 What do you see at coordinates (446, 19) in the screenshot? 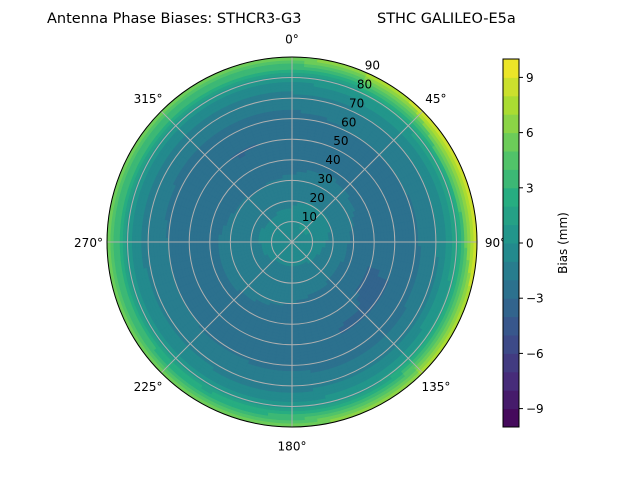
I see `chart-title-right: STHC GALILEO-E5a` at bounding box center [446, 19].